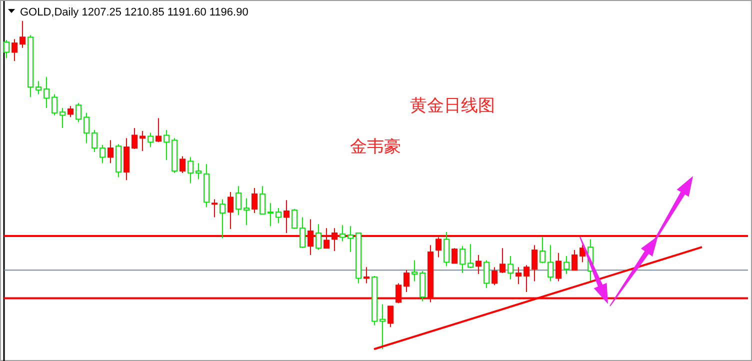  Describe the element at coordinates (452, 105) in the screenshot. I see `annotation: 黄金日线图` at that location.